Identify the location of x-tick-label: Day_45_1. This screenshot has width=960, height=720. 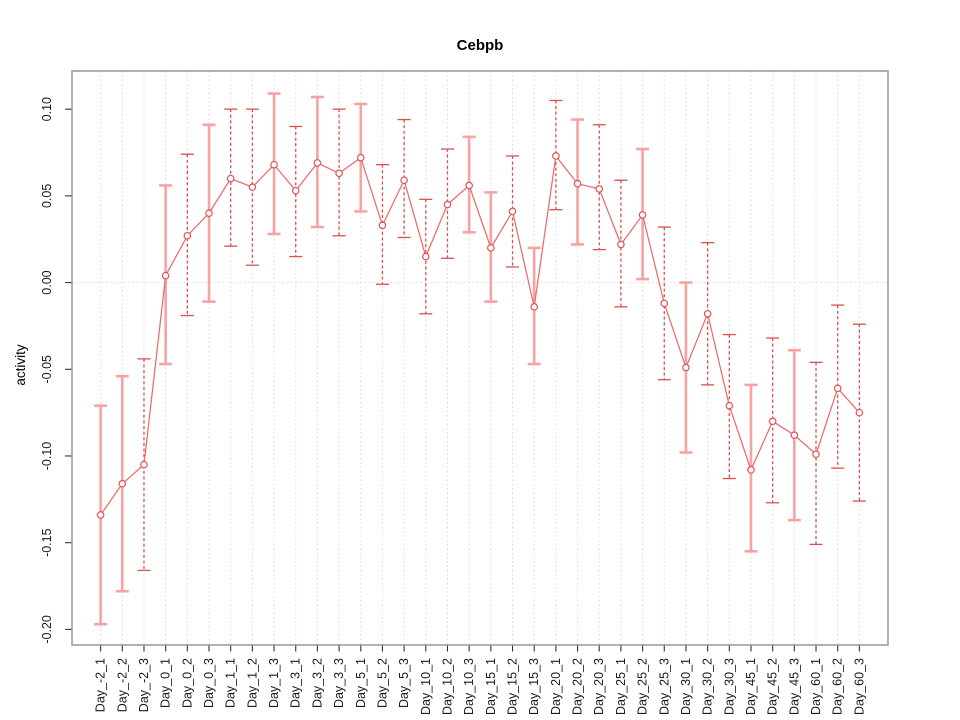
(751, 686).